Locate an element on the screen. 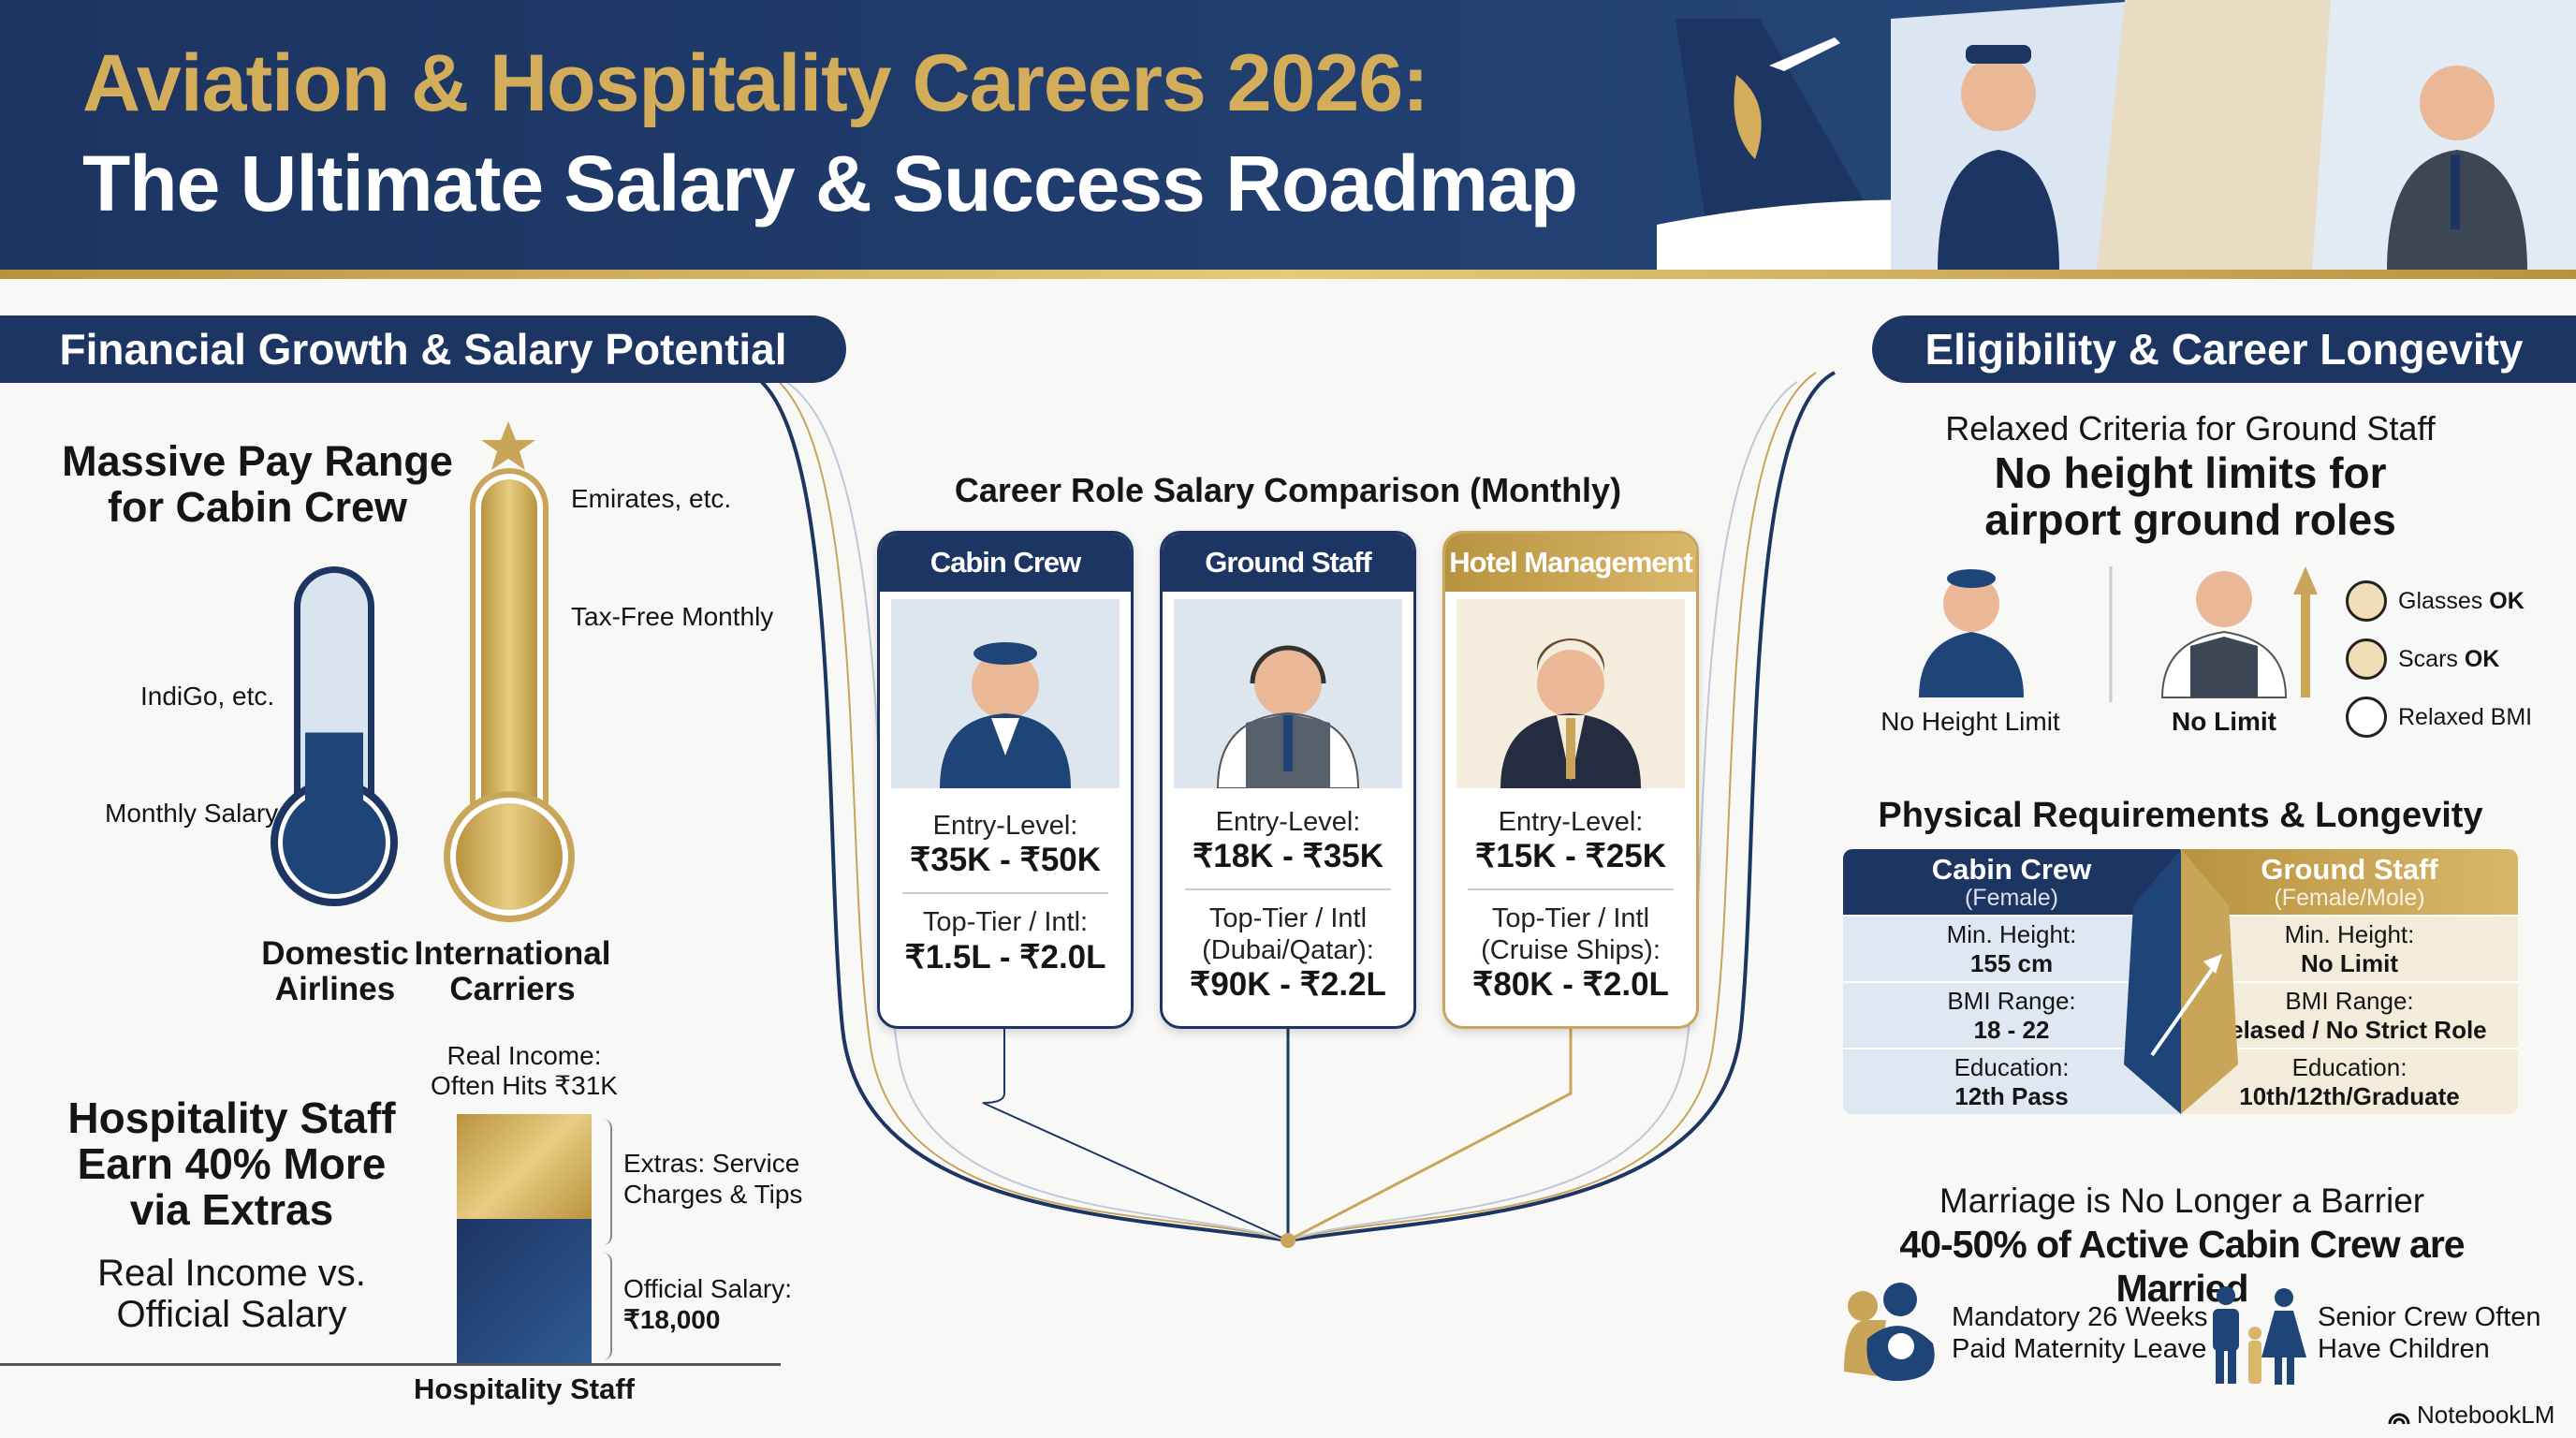 The image size is (2576, 1438). requirement-value: 12th Pass is located at coordinates (2012, 1096).